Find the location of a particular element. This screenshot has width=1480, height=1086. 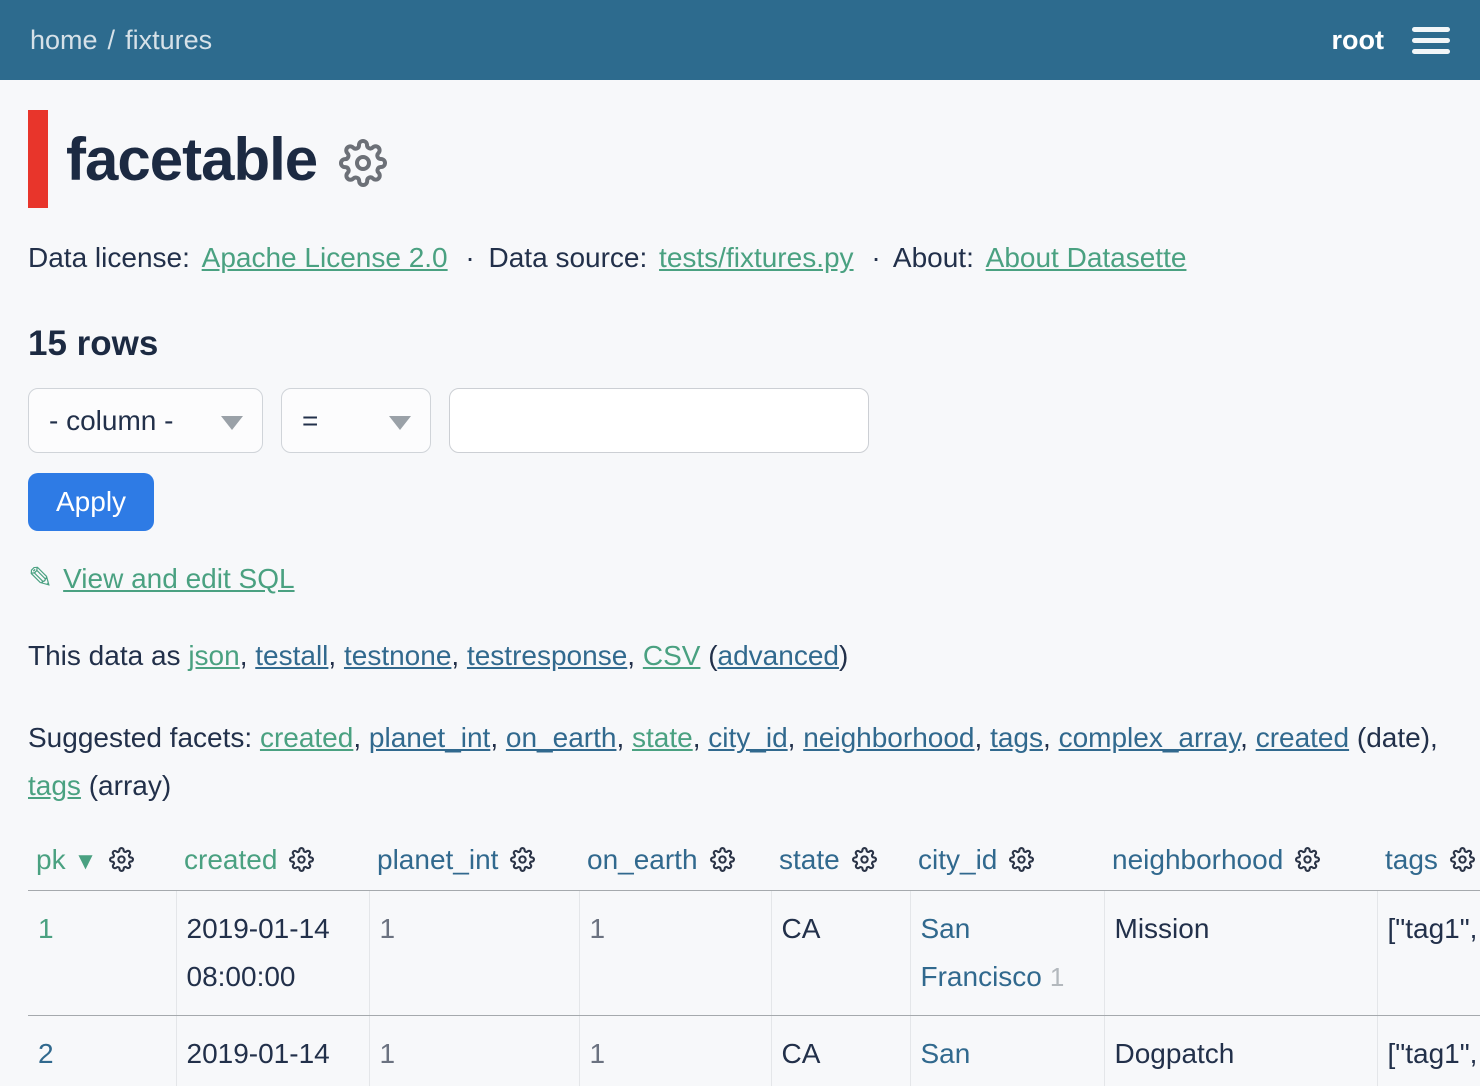

facet-link-city-id: city_id is located at coordinates (748, 737).